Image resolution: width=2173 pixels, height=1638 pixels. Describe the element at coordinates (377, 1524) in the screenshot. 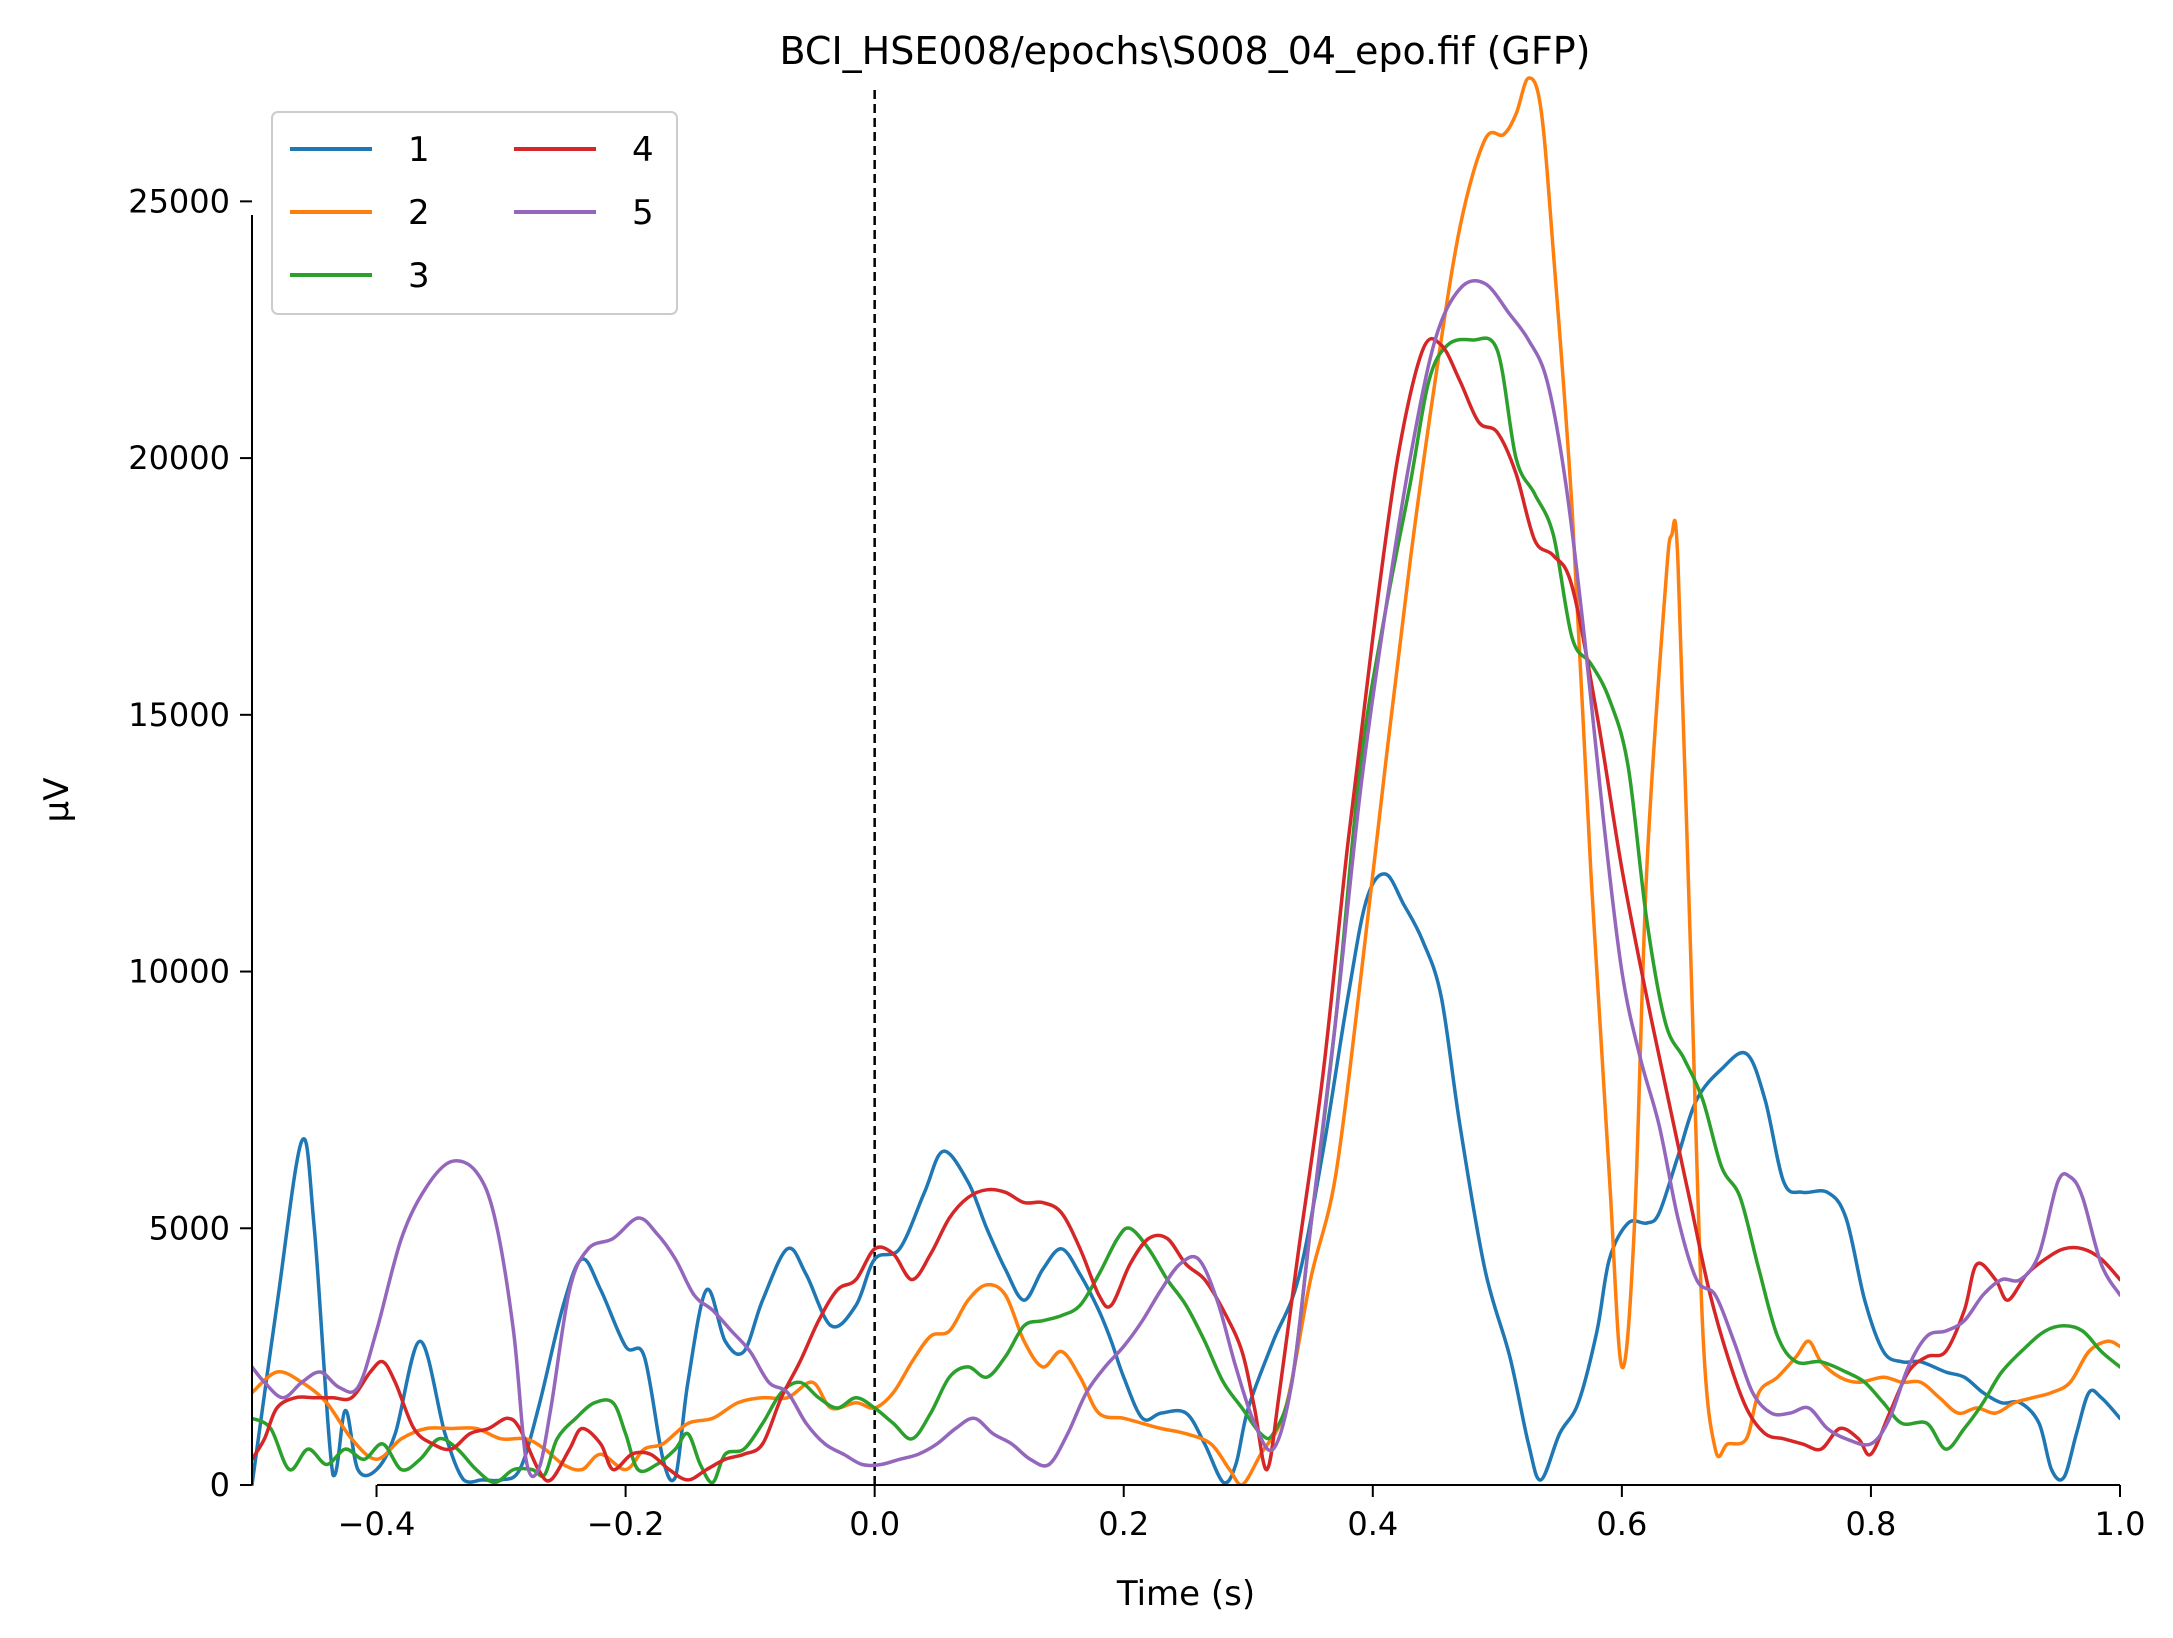

I see `x-tick-label: −0.4` at that location.